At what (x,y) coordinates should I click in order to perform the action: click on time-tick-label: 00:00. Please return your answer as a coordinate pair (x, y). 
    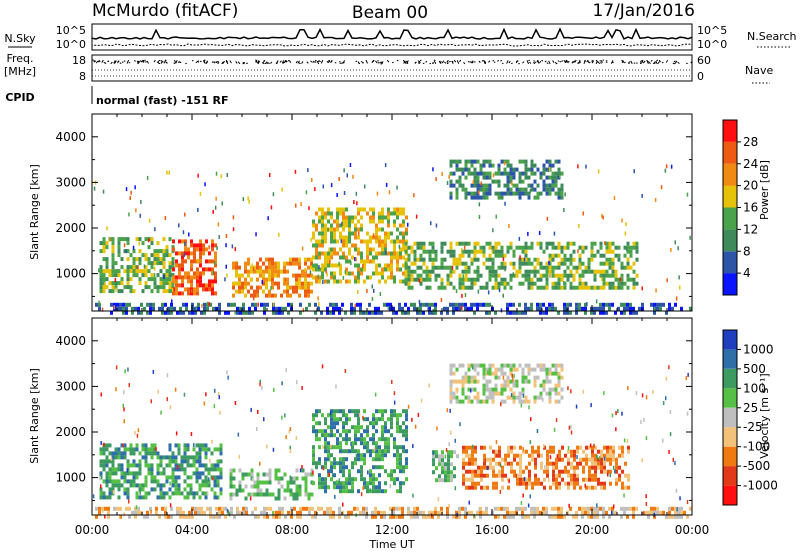
    Looking at the image, I should click on (692, 530).